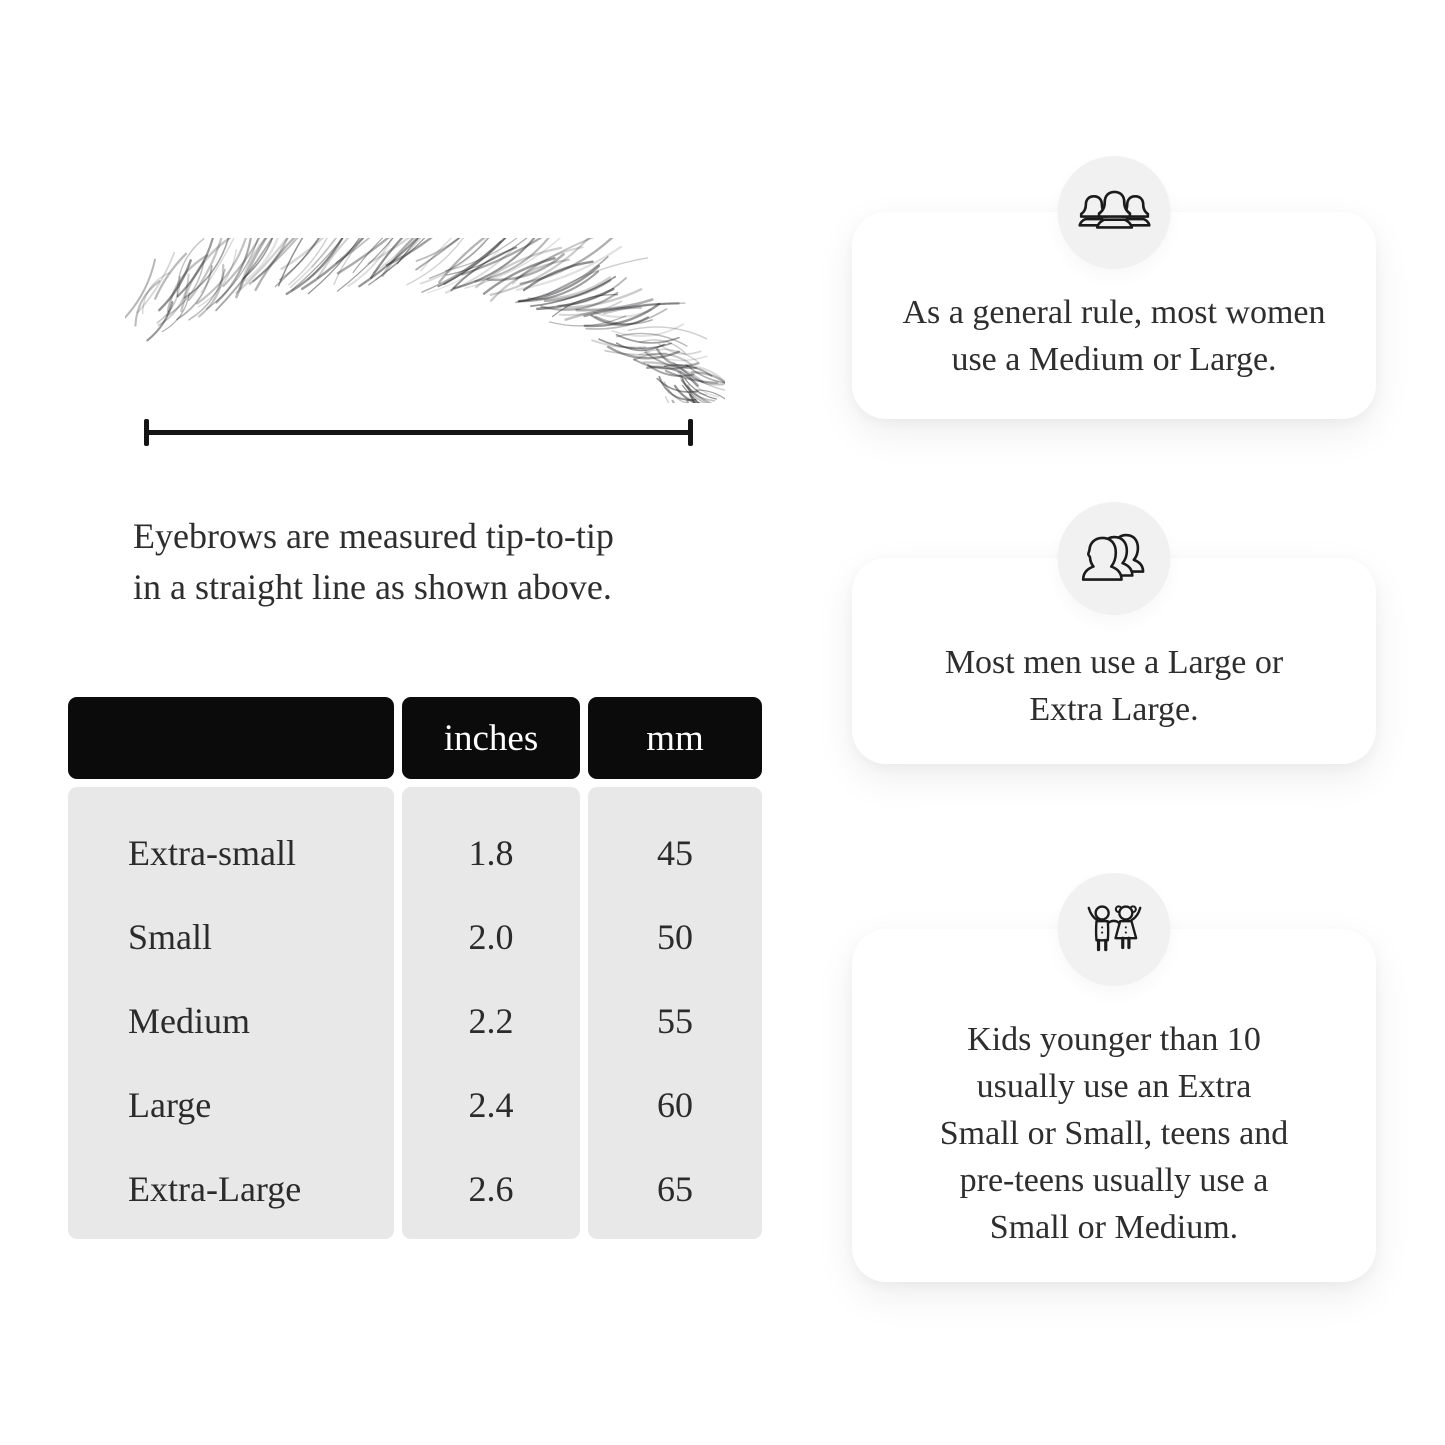 The width and height of the screenshot is (1445, 1445). What do you see at coordinates (675, 1021) in the screenshot?
I see `size-mm: 55` at bounding box center [675, 1021].